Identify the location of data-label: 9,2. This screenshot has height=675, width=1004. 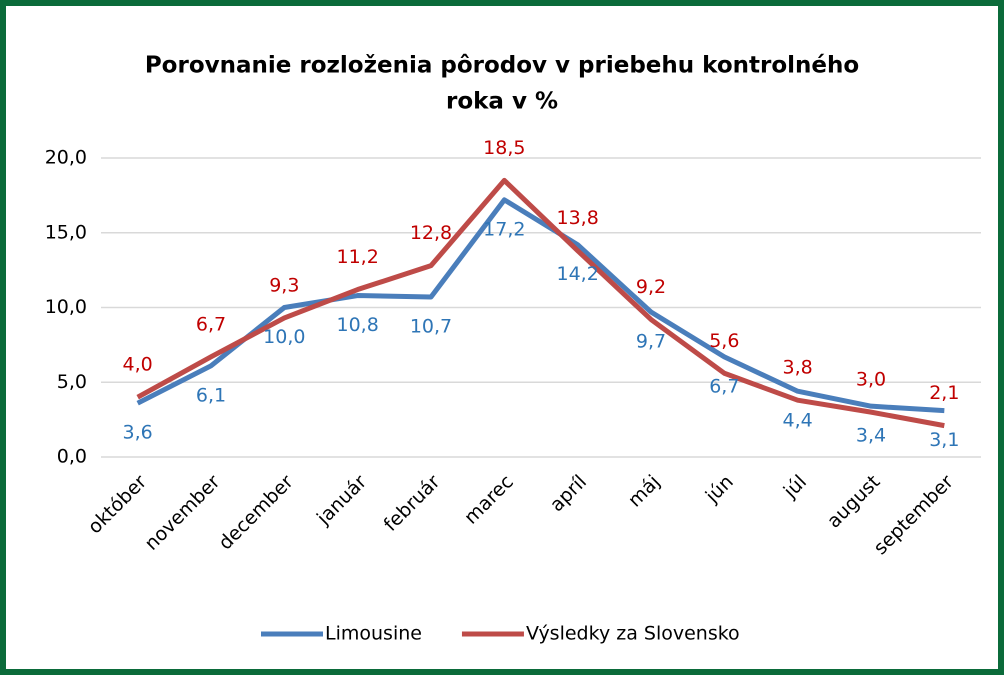
(651, 287).